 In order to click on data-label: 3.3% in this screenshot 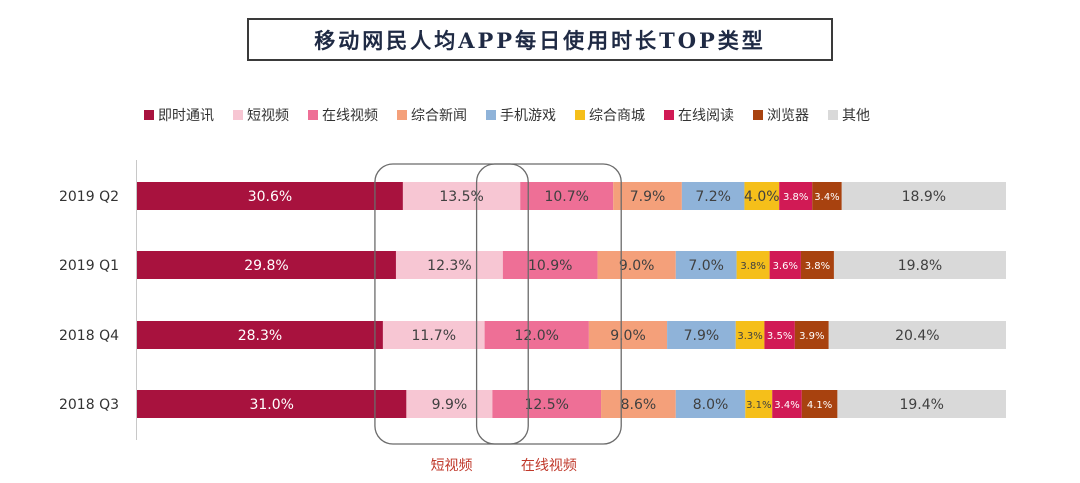, I will do `click(749, 336)`.